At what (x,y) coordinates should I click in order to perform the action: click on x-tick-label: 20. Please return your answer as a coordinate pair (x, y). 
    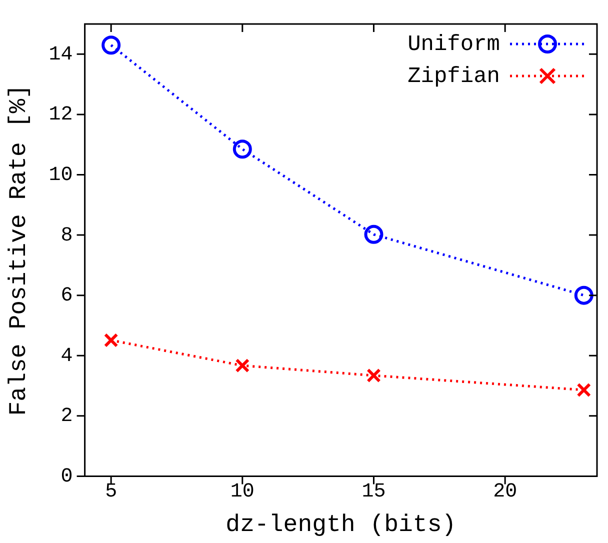
    Looking at the image, I should click on (505, 492).